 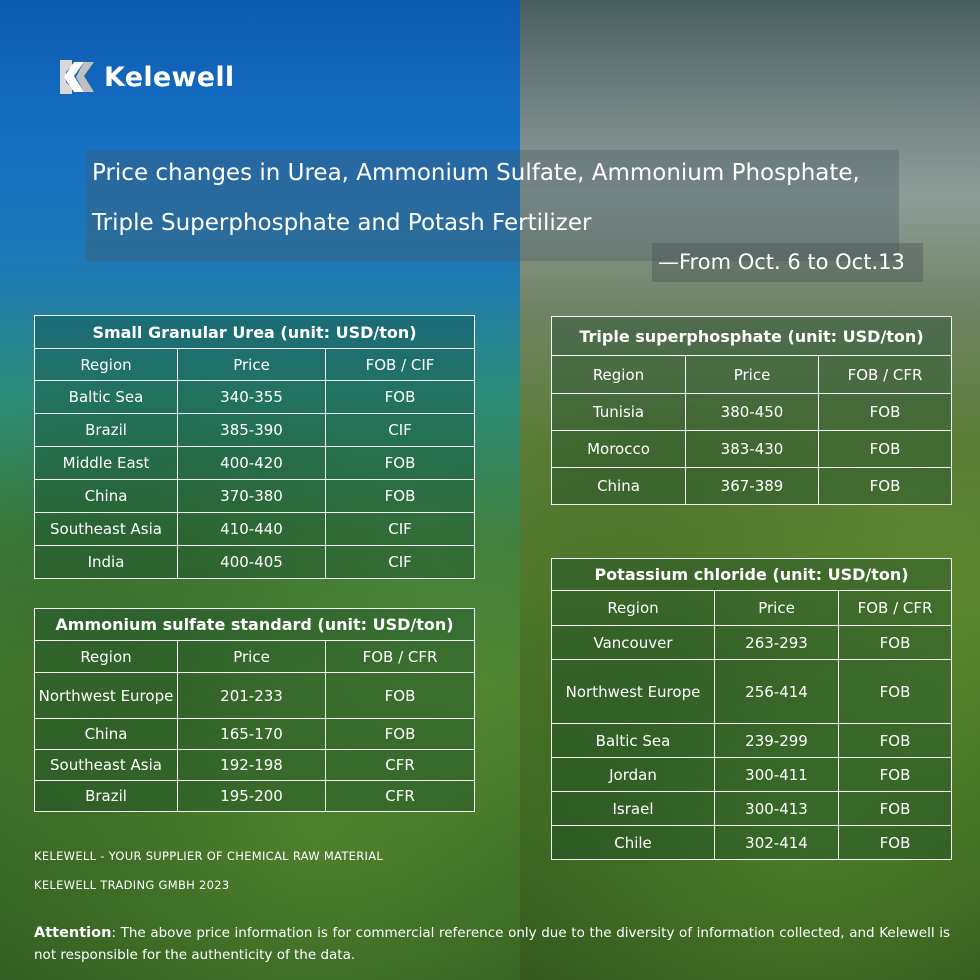 What do you see at coordinates (132, 885) in the screenshot?
I see `footer-company: KELEWELL TRADING GMBH 2023` at bounding box center [132, 885].